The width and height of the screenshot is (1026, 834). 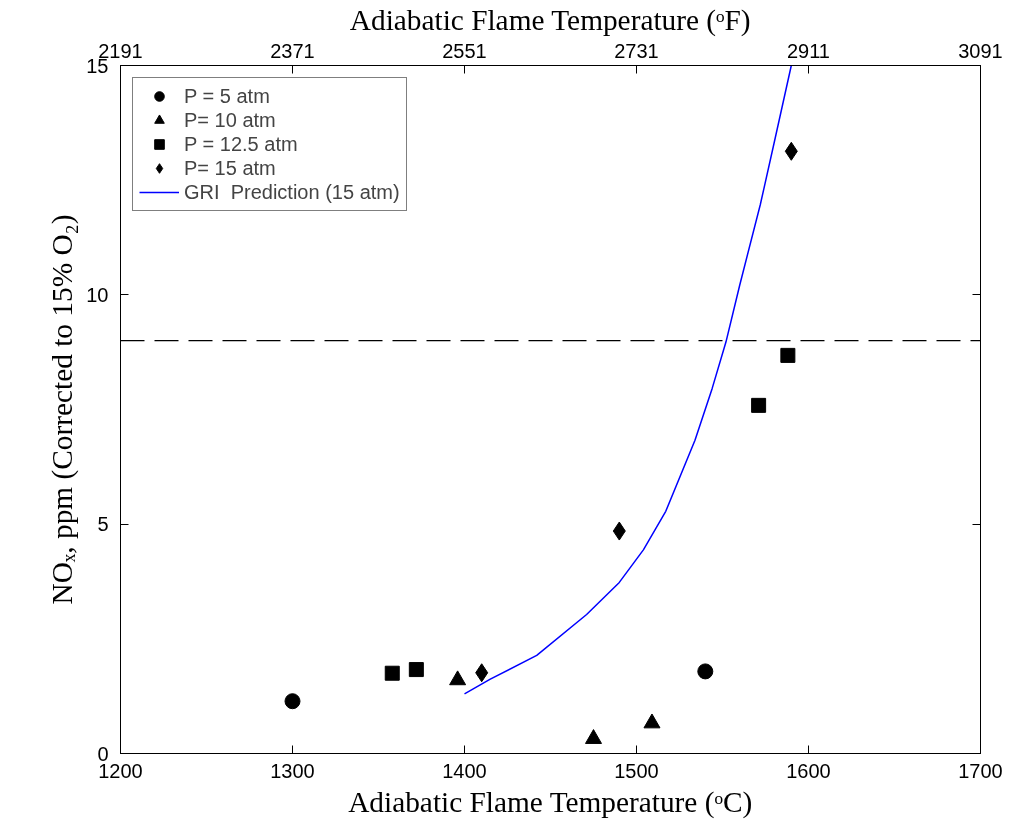 What do you see at coordinates (636, 50) in the screenshot?
I see `x2-tick-label: 2731` at bounding box center [636, 50].